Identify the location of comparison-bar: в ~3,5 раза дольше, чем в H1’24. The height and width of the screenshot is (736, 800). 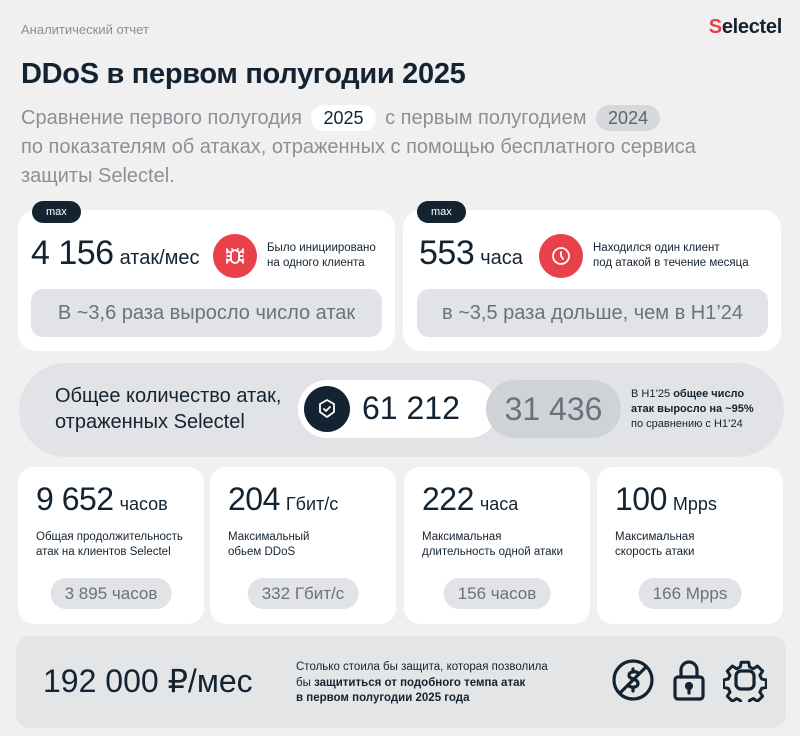
(592, 313).